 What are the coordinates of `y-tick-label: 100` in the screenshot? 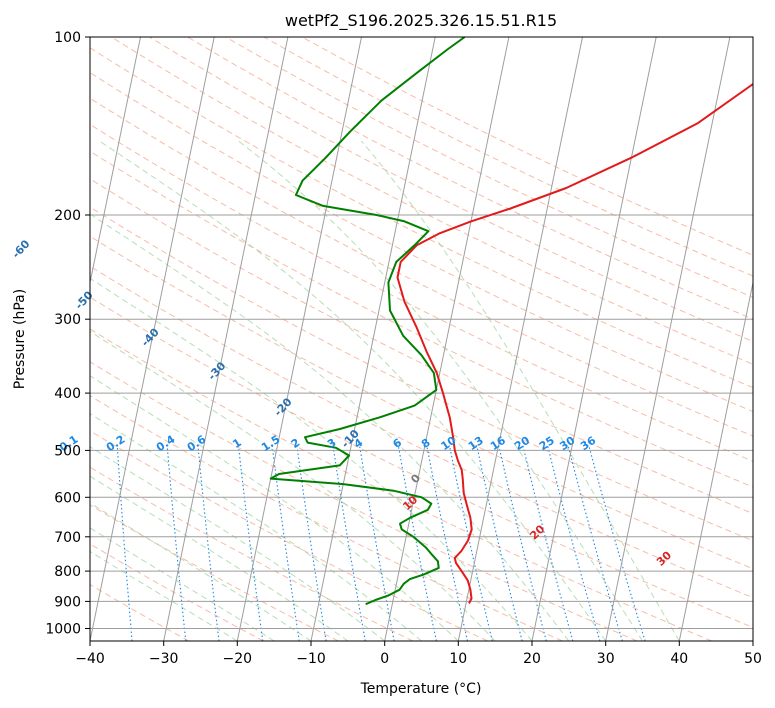 It's located at (67, 38).